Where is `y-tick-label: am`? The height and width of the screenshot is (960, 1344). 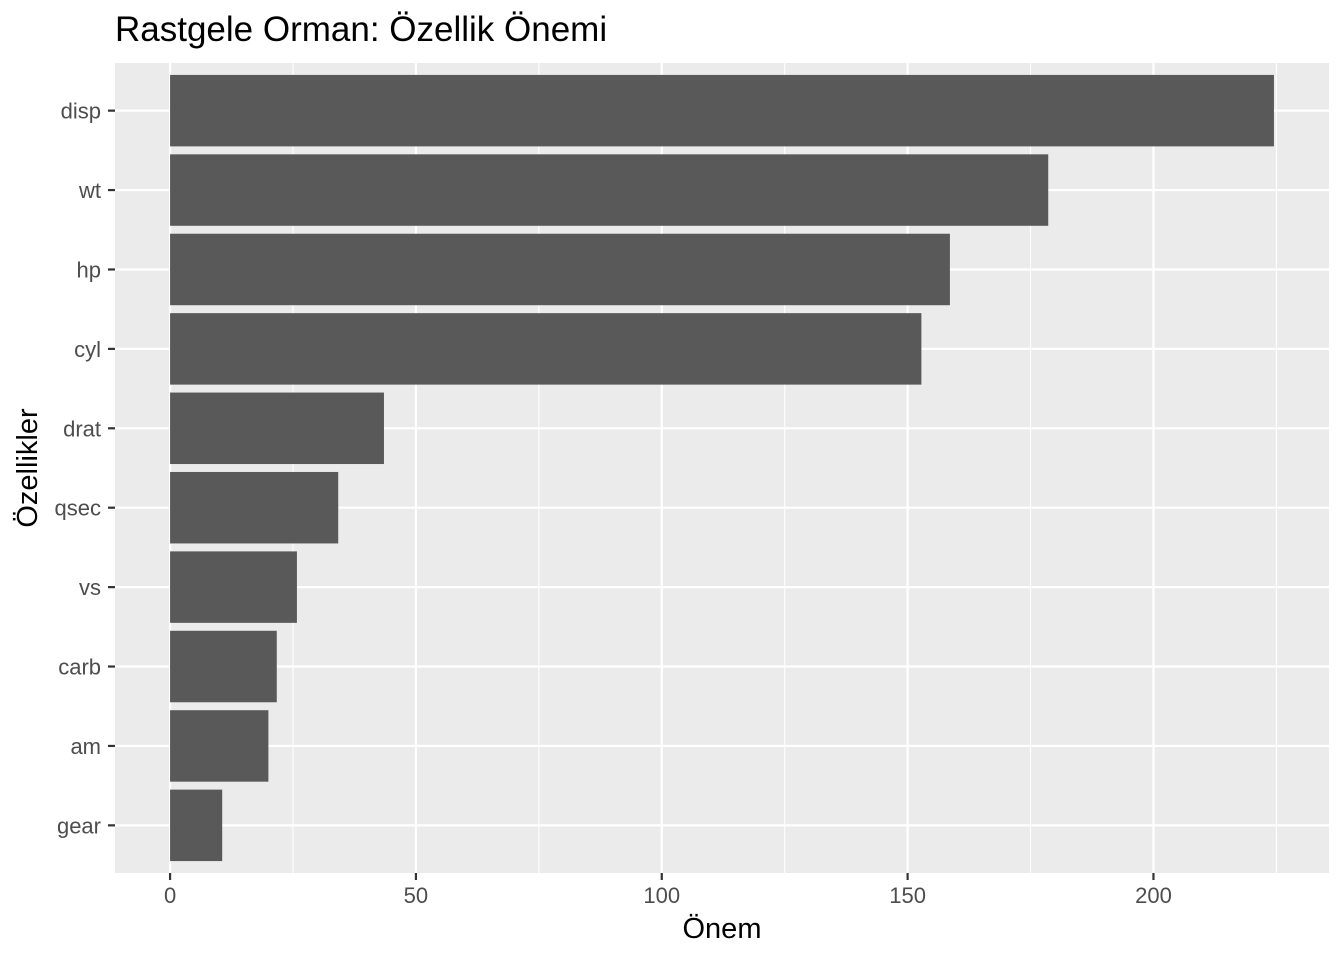 y-tick-label: am is located at coordinates (85, 746).